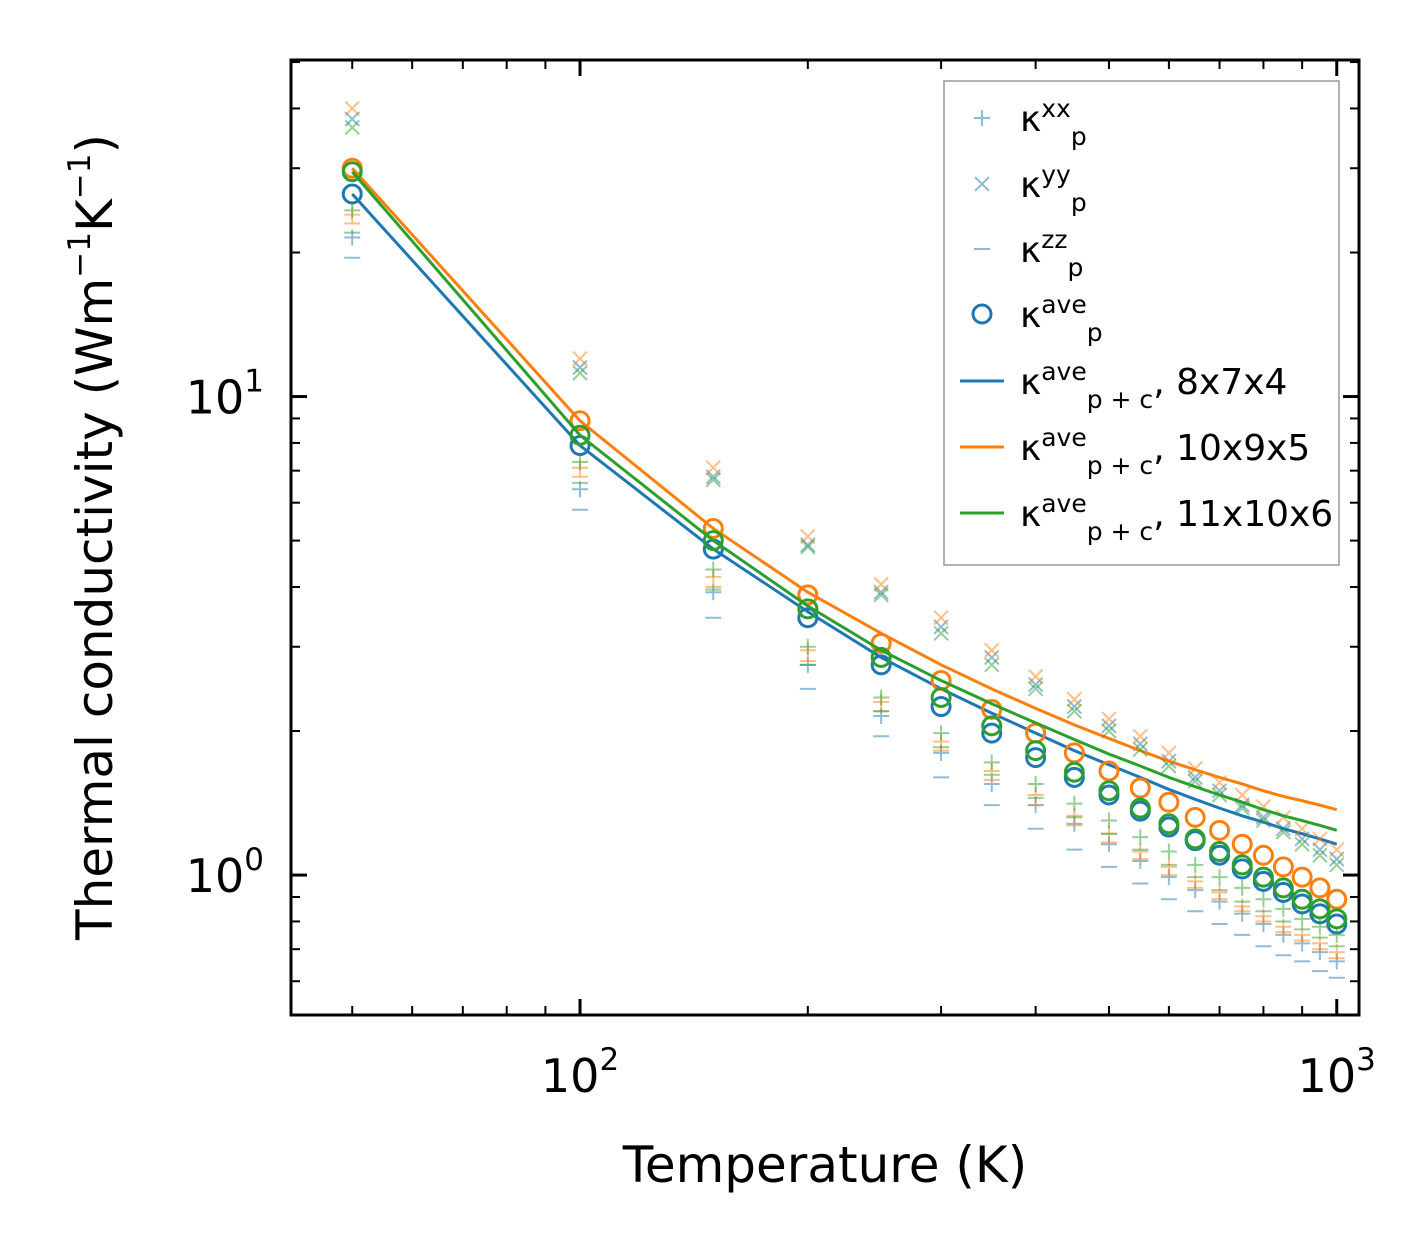 The image size is (1421, 1254). I want to click on x-axis-title: Temperature (K), so click(824, 1165).